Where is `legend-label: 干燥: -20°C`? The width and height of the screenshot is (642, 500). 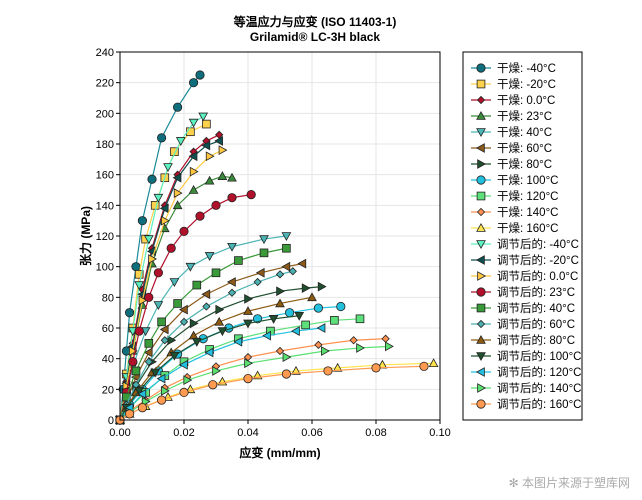 legend-label: 干燥: -20°C is located at coordinates (526, 84).